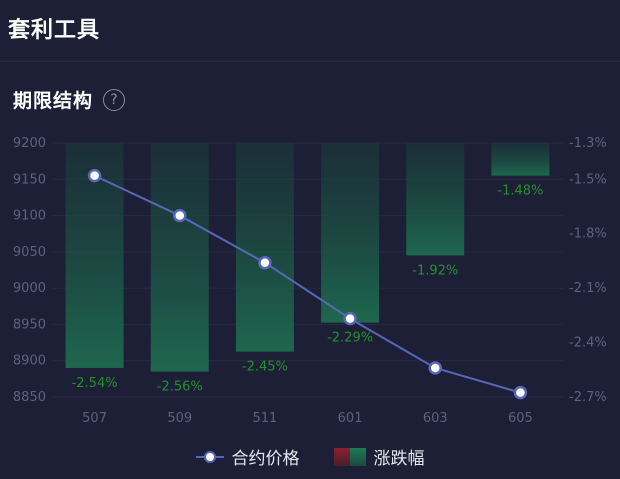 This screenshot has height=479, width=620. Describe the element at coordinates (29, 288) in the screenshot. I see `y-left-tick-label: 9000` at that location.